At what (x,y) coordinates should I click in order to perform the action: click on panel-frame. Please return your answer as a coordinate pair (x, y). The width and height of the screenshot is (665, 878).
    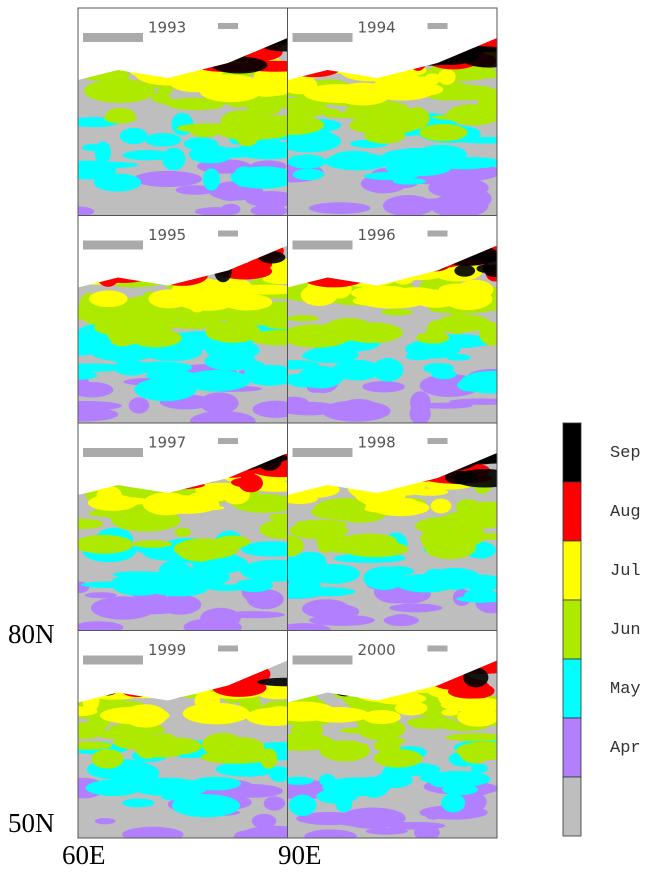
    Looking at the image, I should click on (392, 734).